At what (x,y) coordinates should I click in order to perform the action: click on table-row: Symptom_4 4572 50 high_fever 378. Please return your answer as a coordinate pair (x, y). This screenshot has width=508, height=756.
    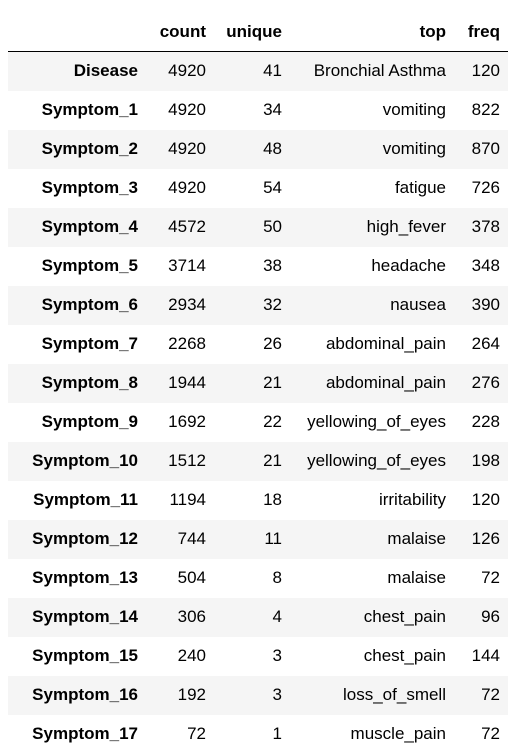
    Looking at the image, I should click on (258, 227).